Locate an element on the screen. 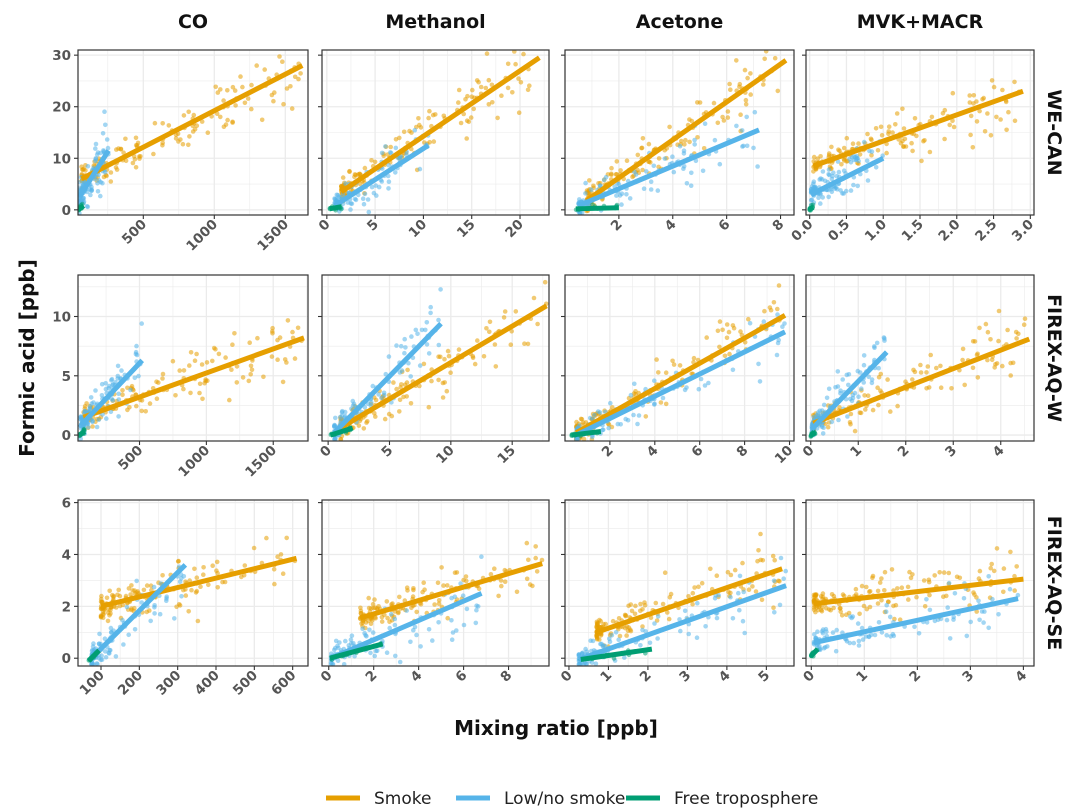 Image resolution: width=1076 pixels, height=810 pixels. x-tick-label: 1 is located at coordinates (862, 677).